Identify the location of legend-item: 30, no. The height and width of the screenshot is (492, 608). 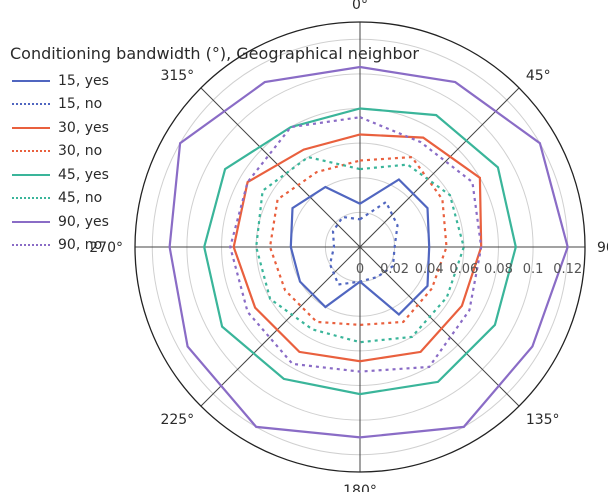
(175, 152).